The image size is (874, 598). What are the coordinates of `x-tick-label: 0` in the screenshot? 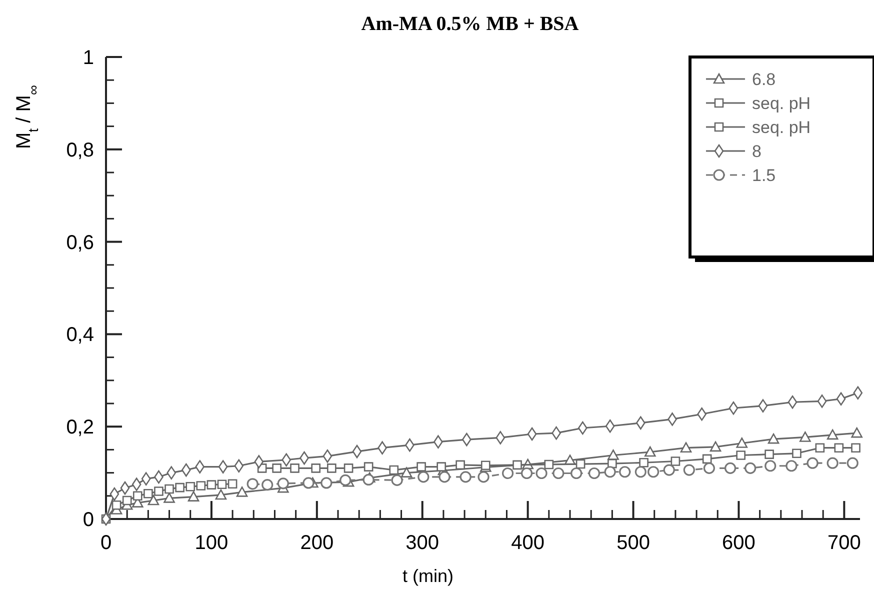 It's located at (106, 543).